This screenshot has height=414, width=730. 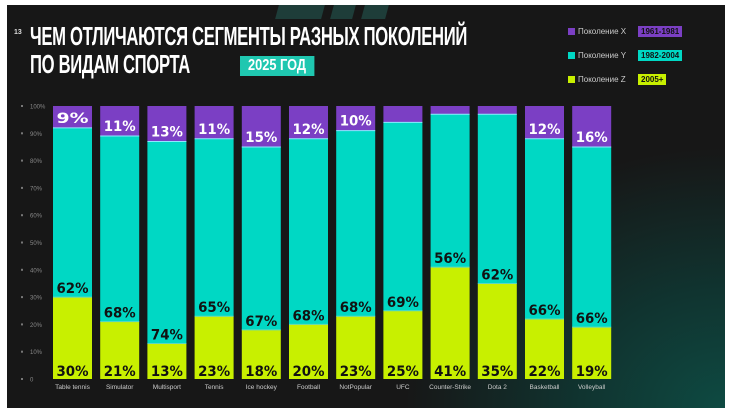 I want to click on data-label-gen-x: 9%, so click(x=73, y=119).